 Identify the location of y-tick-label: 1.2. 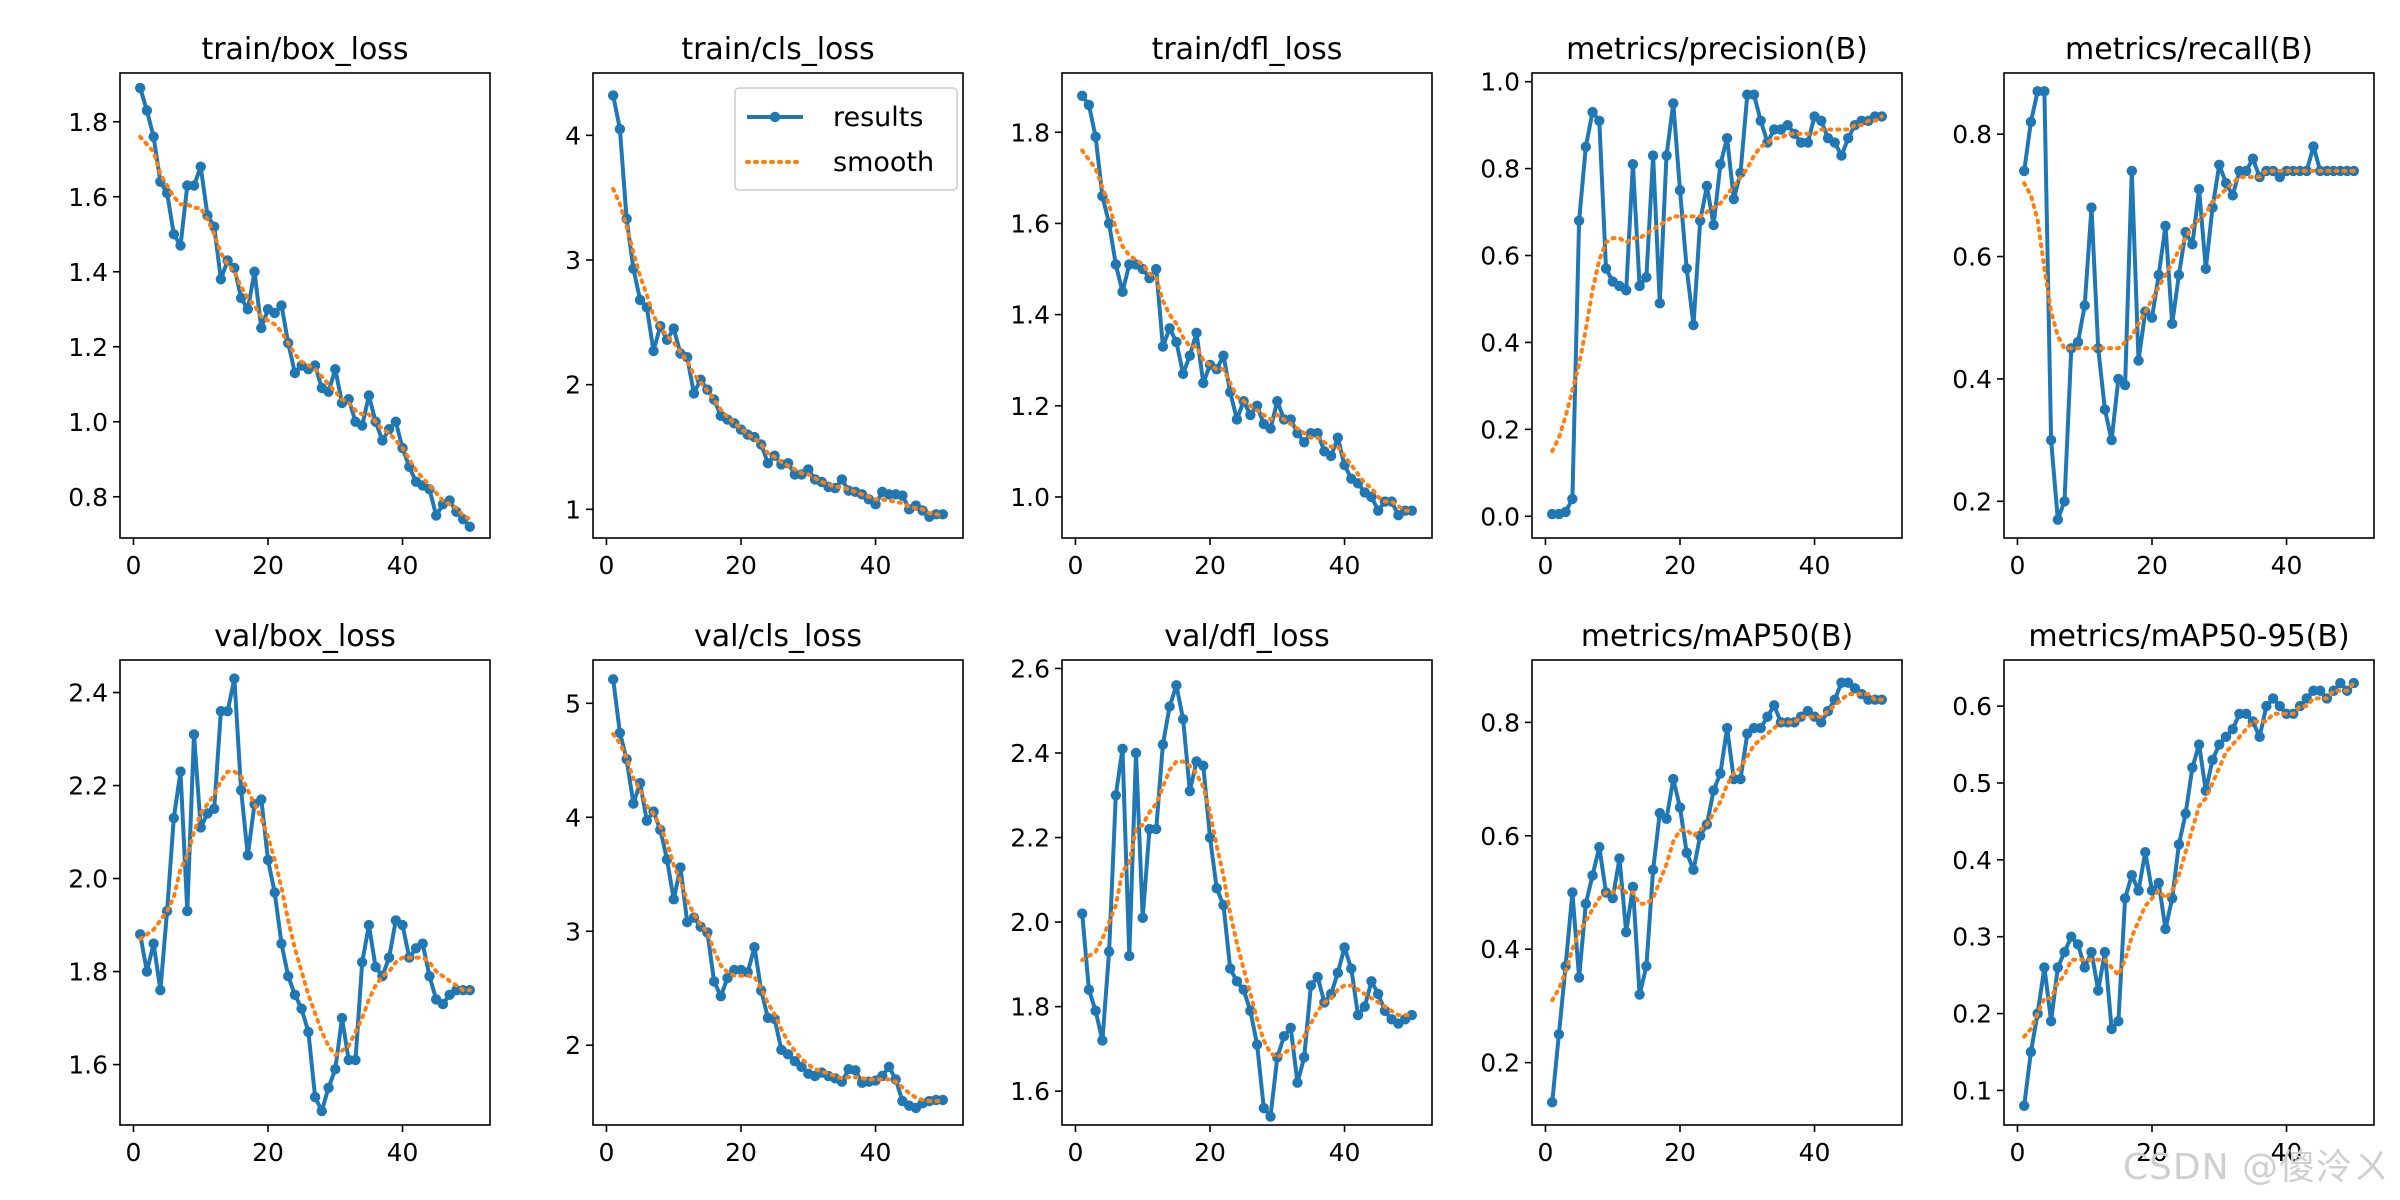
(1030, 406).